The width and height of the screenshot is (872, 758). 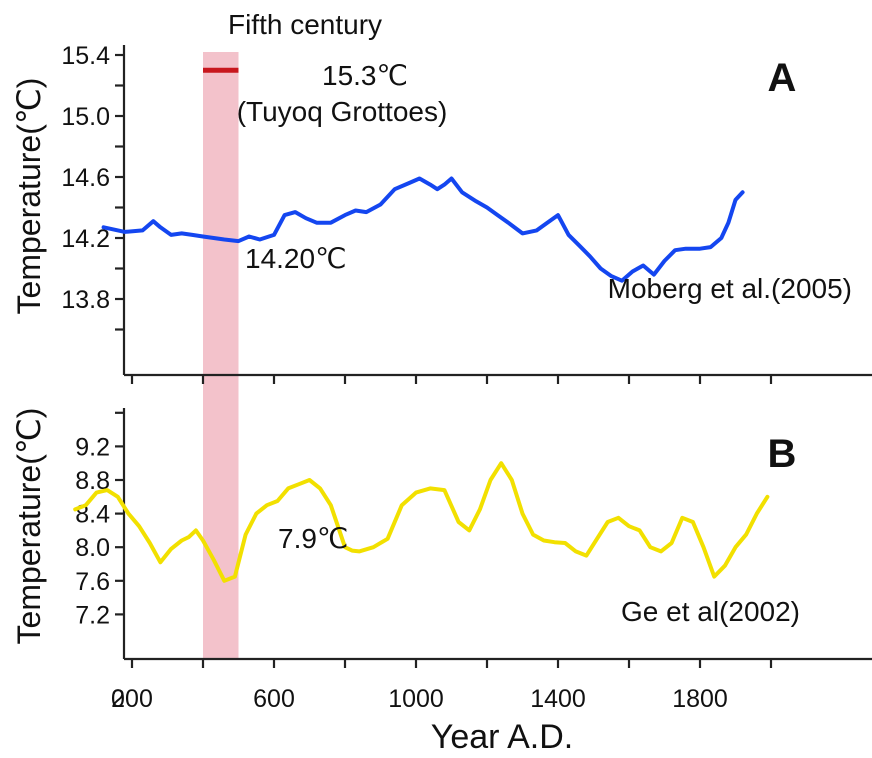 What do you see at coordinates (92, 447) in the screenshot?
I see `panel-b-y-tick-label: 9.2` at bounding box center [92, 447].